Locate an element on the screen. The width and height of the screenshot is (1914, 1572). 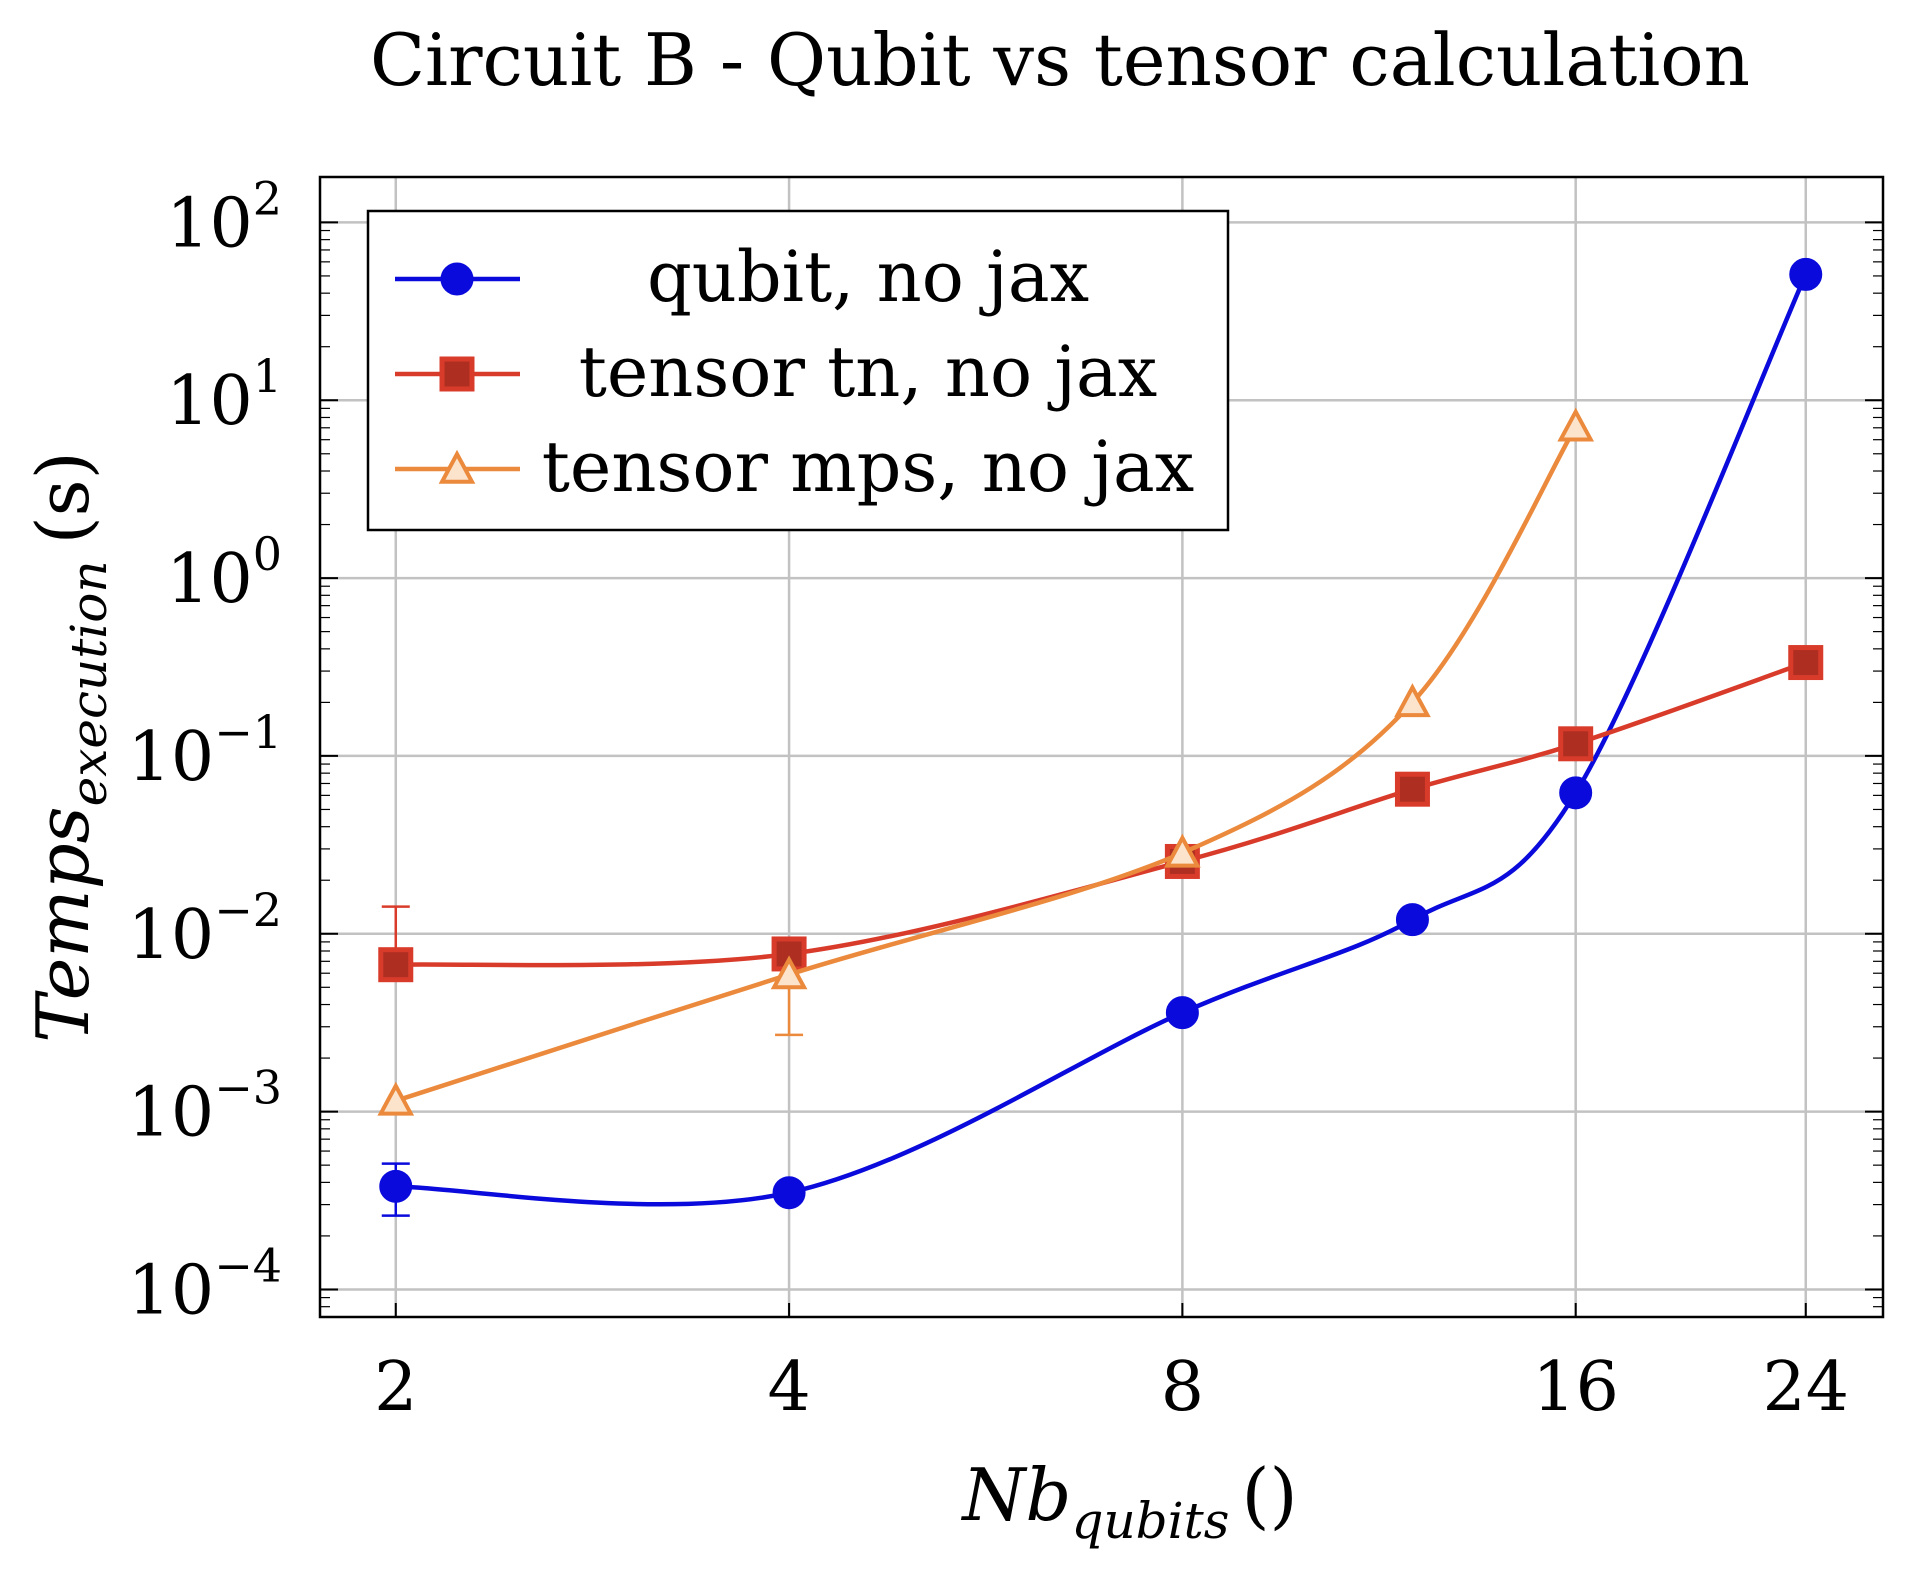
y-tick-exponent: −4 is located at coordinates (248, 1265).